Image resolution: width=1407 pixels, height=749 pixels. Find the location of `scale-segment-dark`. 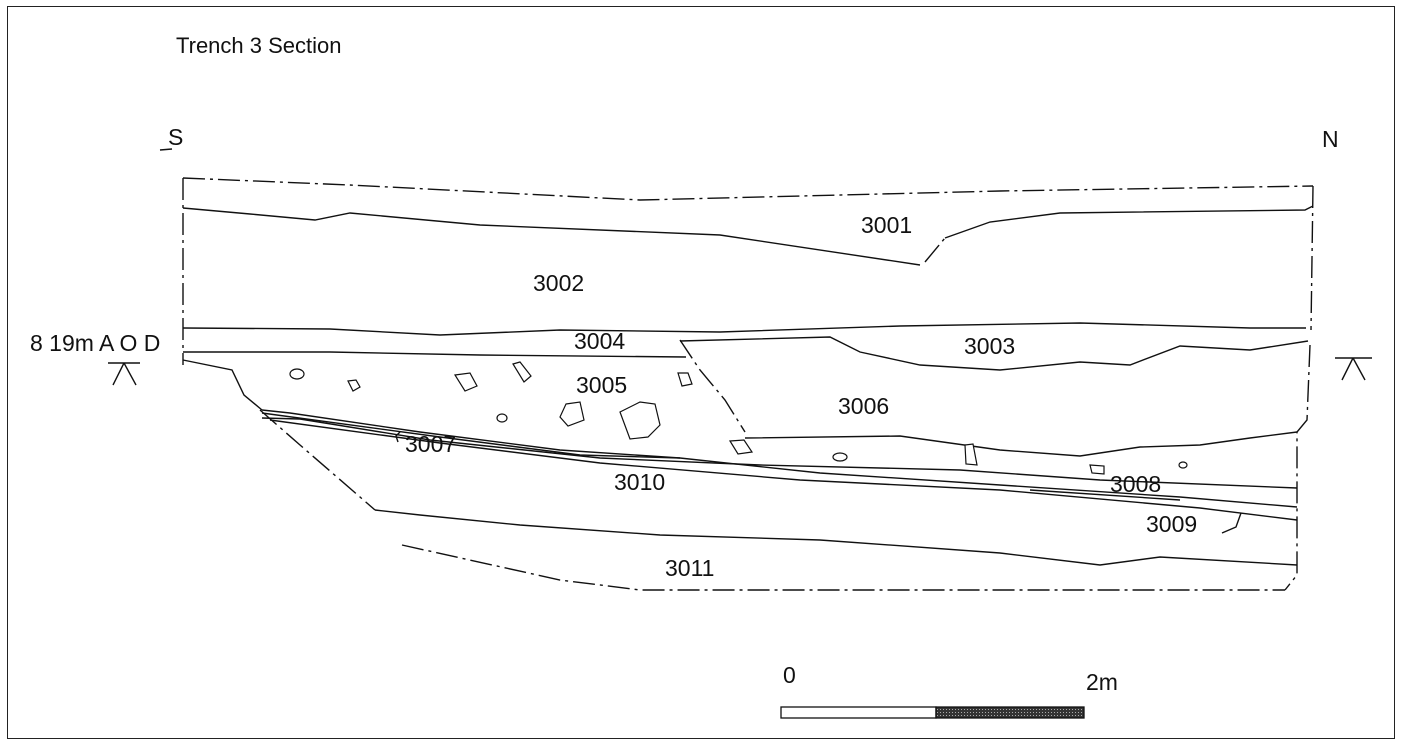

scale-segment-dark is located at coordinates (1010, 712).